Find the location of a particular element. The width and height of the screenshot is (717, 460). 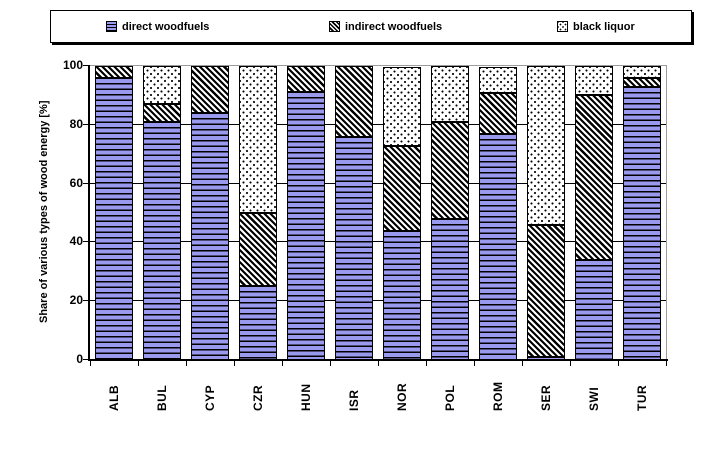

y-tick-label: 20 is located at coordinates (76, 300).